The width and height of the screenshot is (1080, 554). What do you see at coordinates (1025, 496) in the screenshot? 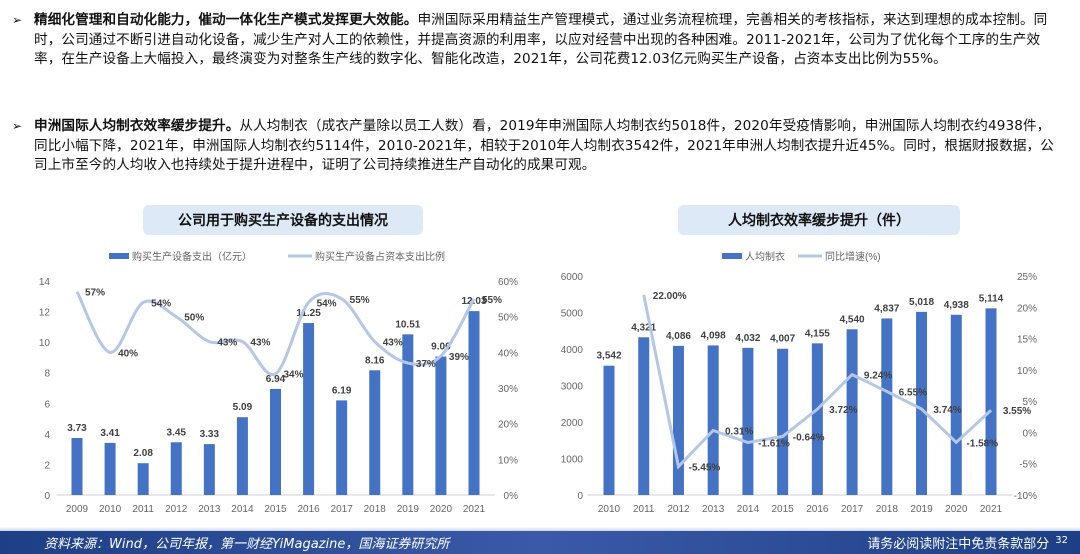
I see `y2-axis-tick: -10%` at bounding box center [1025, 496].